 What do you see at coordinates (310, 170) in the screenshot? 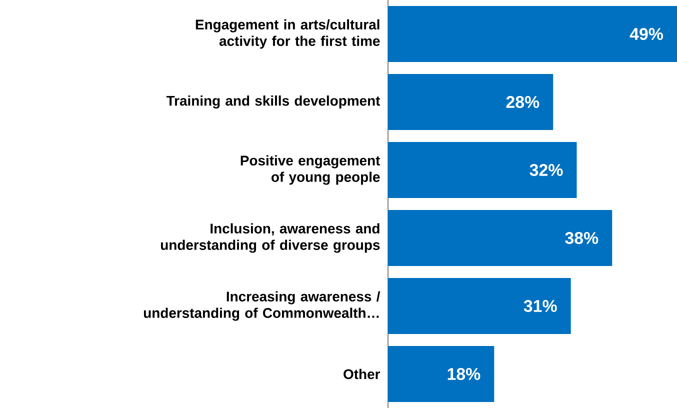
I see `y-tick-label: Positive engagement of young people` at bounding box center [310, 170].